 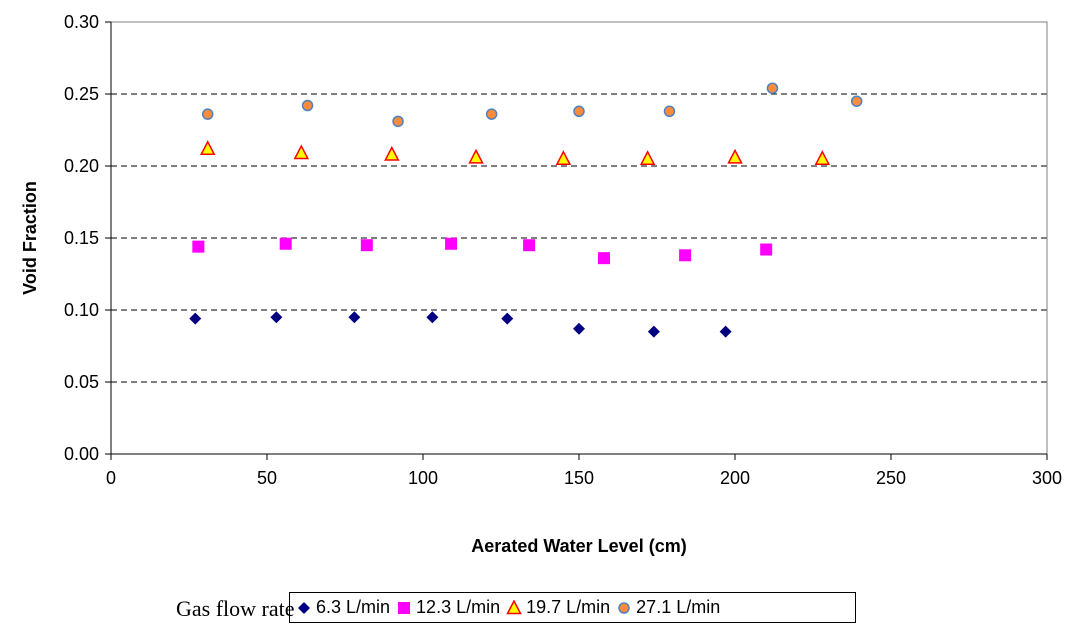 I want to click on y-axis-title: Void Fraction, so click(x=30, y=238).